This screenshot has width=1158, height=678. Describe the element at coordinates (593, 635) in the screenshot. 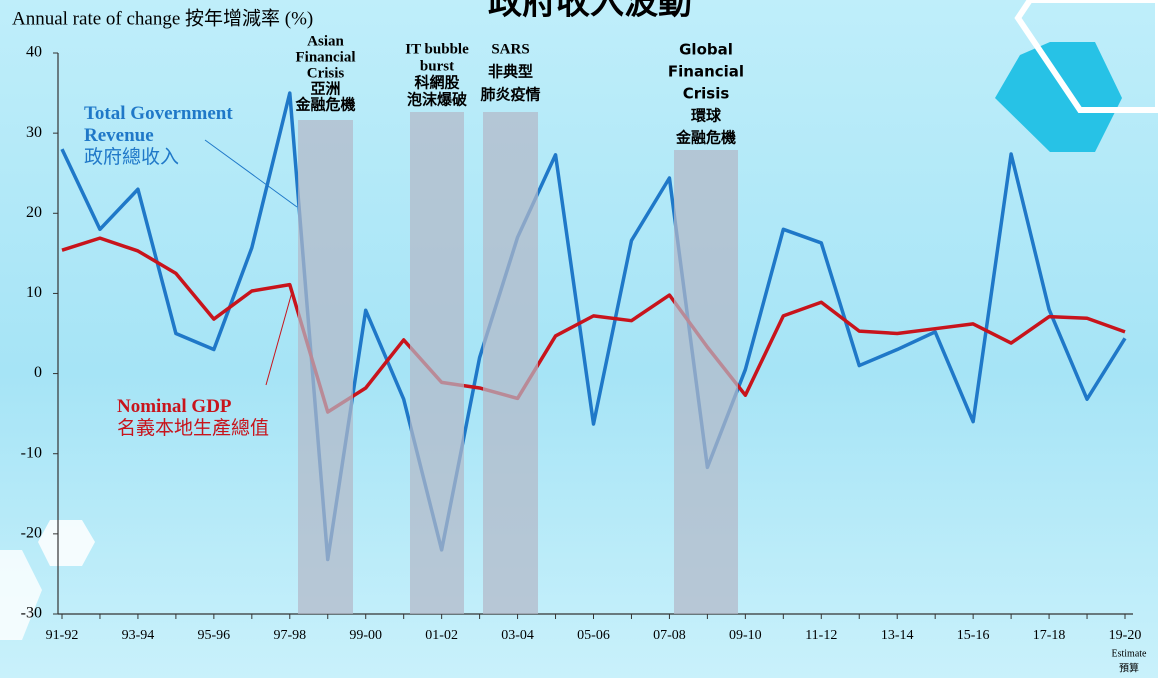

I see `x-tick-label: 05-06` at that location.